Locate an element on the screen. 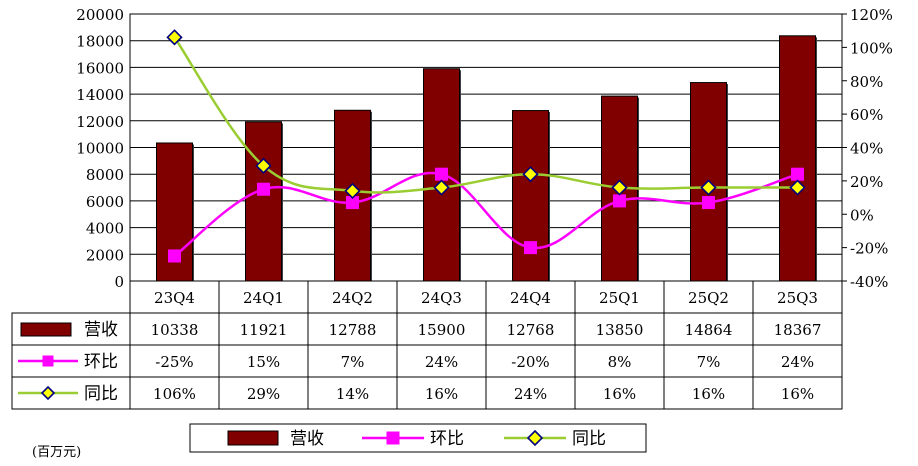 Image resolution: width=918 pixels, height=466 pixels. right-tick-label: 100% is located at coordinates (871, 48).